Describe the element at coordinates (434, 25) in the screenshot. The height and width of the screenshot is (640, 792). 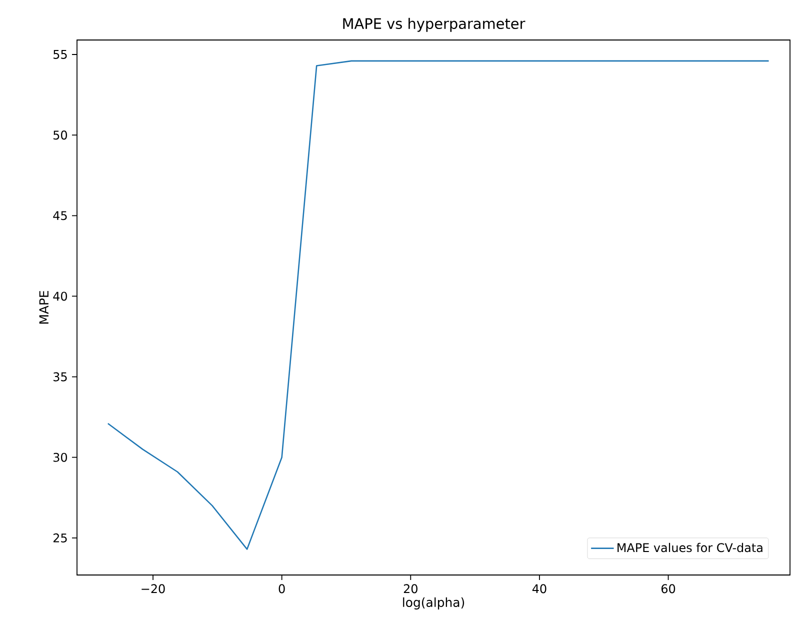
I see `chart-title: MAPE vs hyperparameter` at that location.